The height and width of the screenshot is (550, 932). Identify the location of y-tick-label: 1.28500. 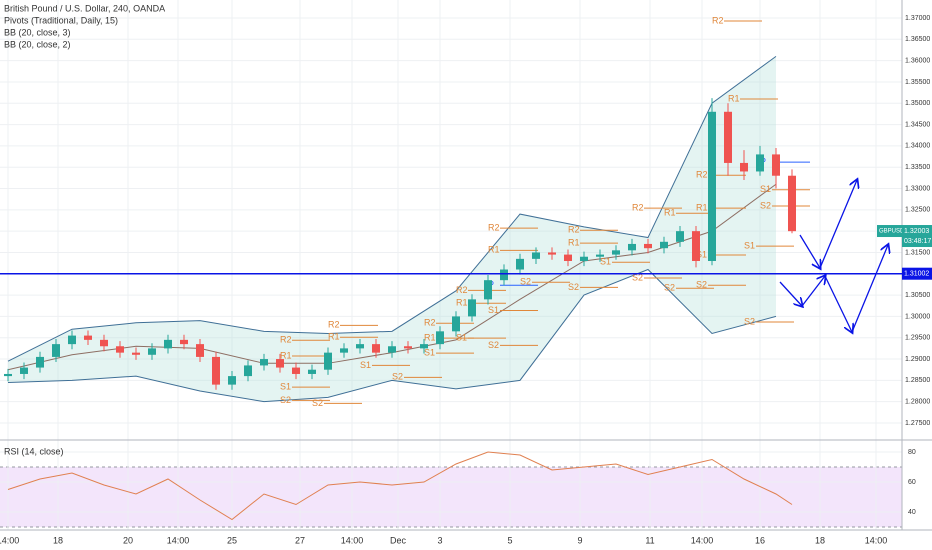
(917, 380).